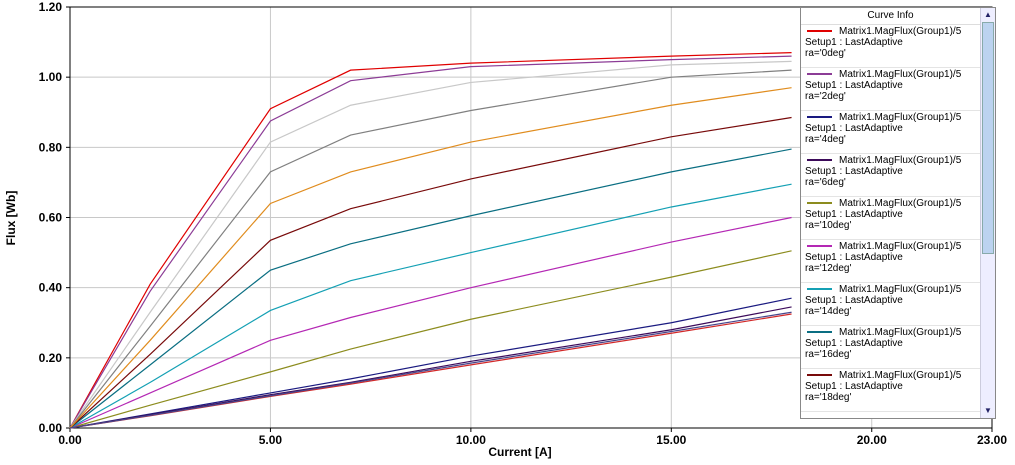 The image size is (1015, 465). What do you see at coordinates (988, 14) in the screenshot?
I see `scroll-up: ▲` at bounding box center [988, 14].